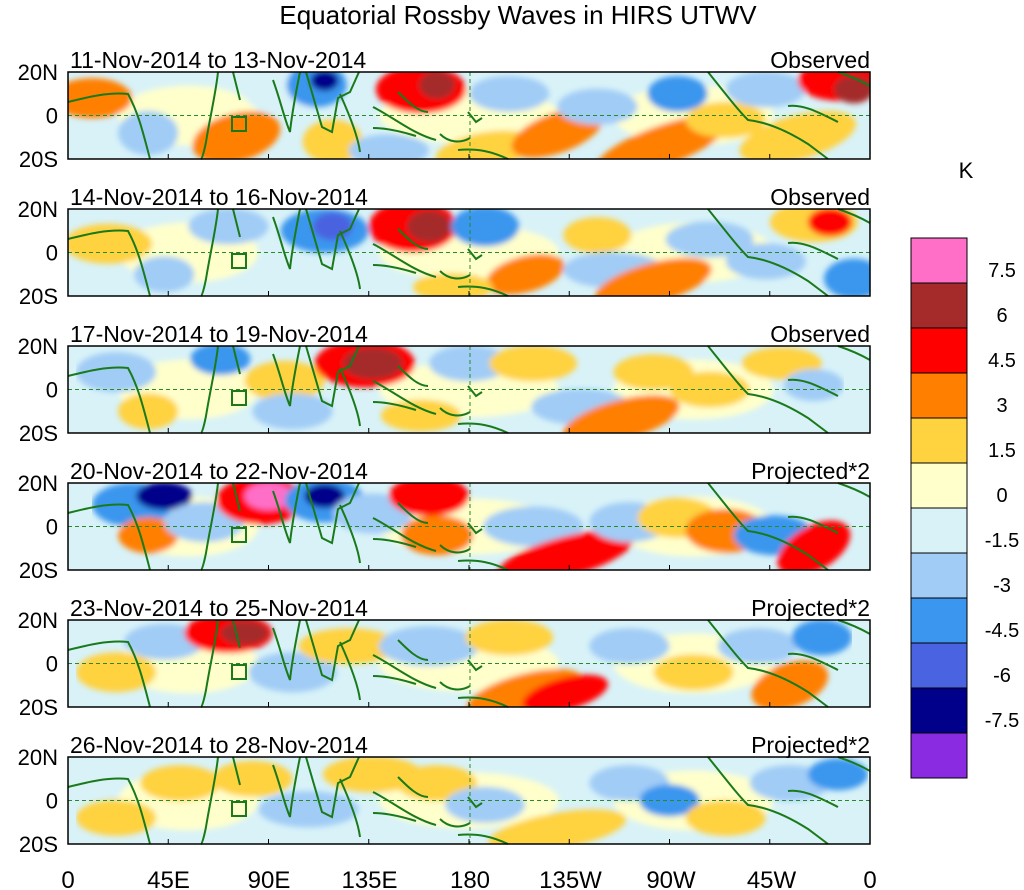 This screenshot has height=890, width=1024. What do you see at coordinates (67, 878) in the screenshot?
I see `lon-tick-label: 0` at bounding box center [67, 878].